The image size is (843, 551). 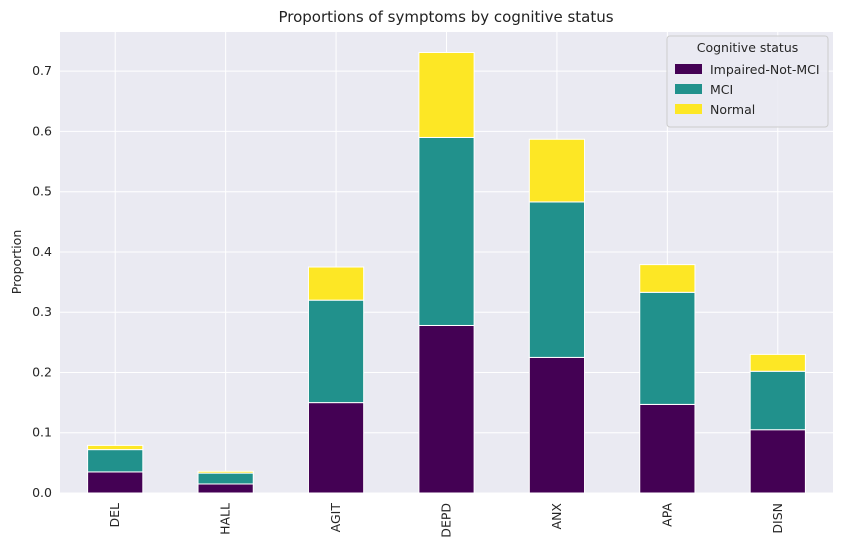 I want to click on legend-box, so click(x=747, y=81).